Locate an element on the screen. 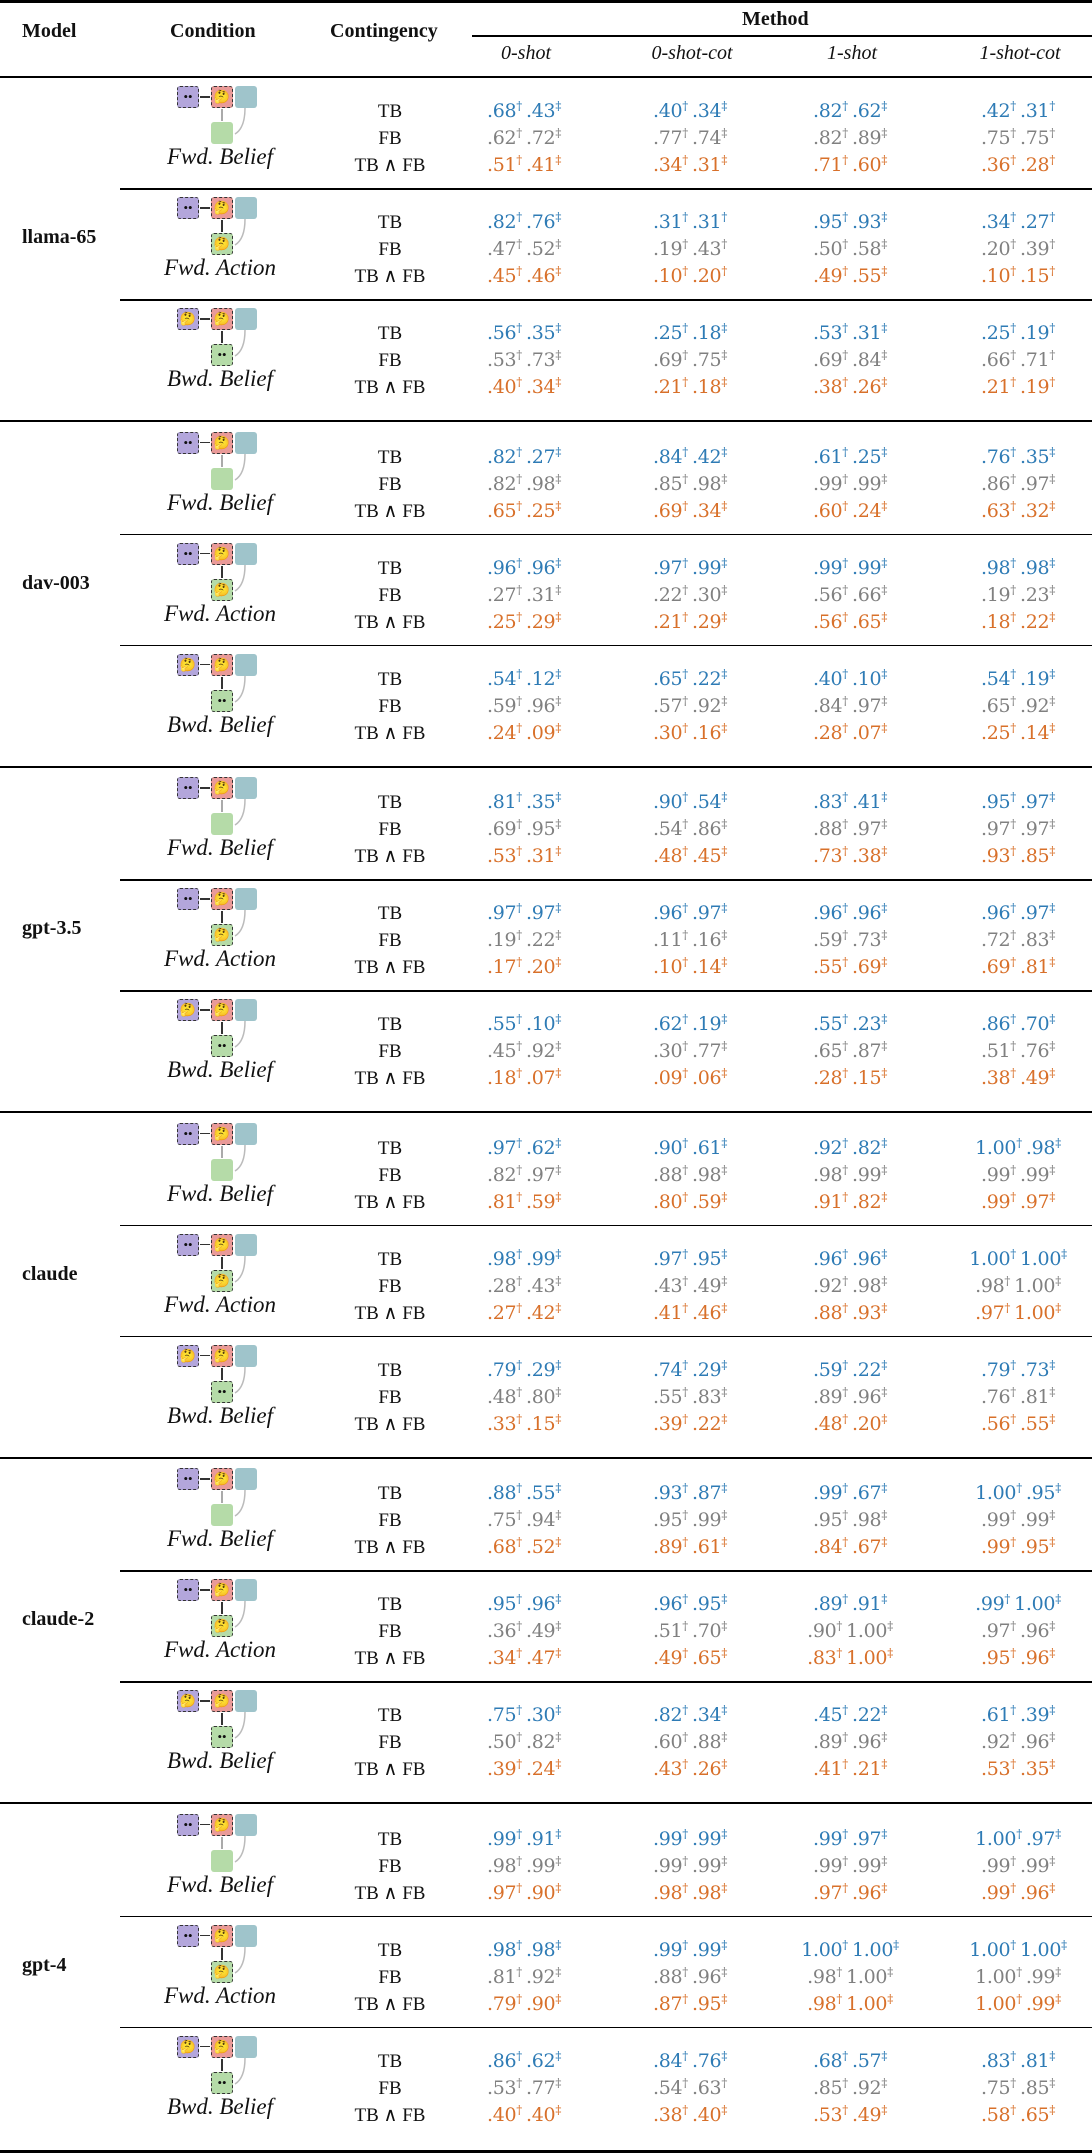  score-row-fb: .57† .92‡ is located at coordinates (692, 706).